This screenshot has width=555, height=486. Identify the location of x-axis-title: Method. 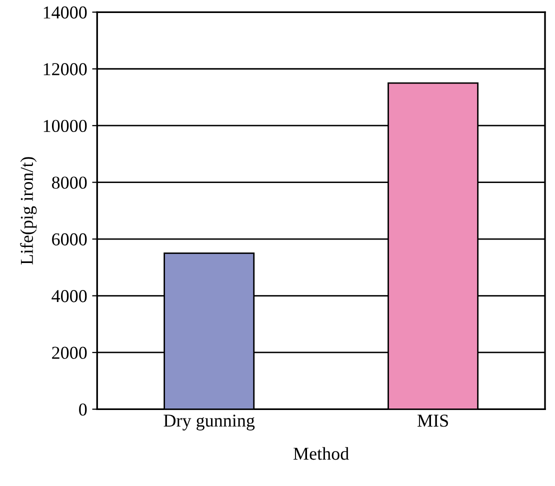
(321, 453).